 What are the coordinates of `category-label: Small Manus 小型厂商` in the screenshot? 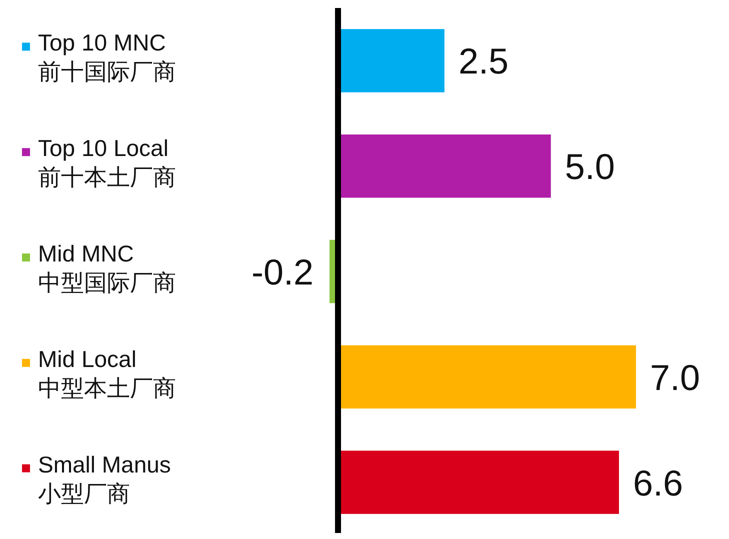 It's located at (104, 478).